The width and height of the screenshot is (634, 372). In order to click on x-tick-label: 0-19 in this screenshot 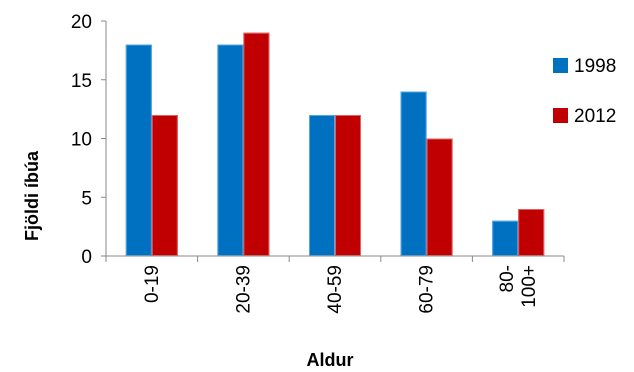, I will do `click(152, 284)`.